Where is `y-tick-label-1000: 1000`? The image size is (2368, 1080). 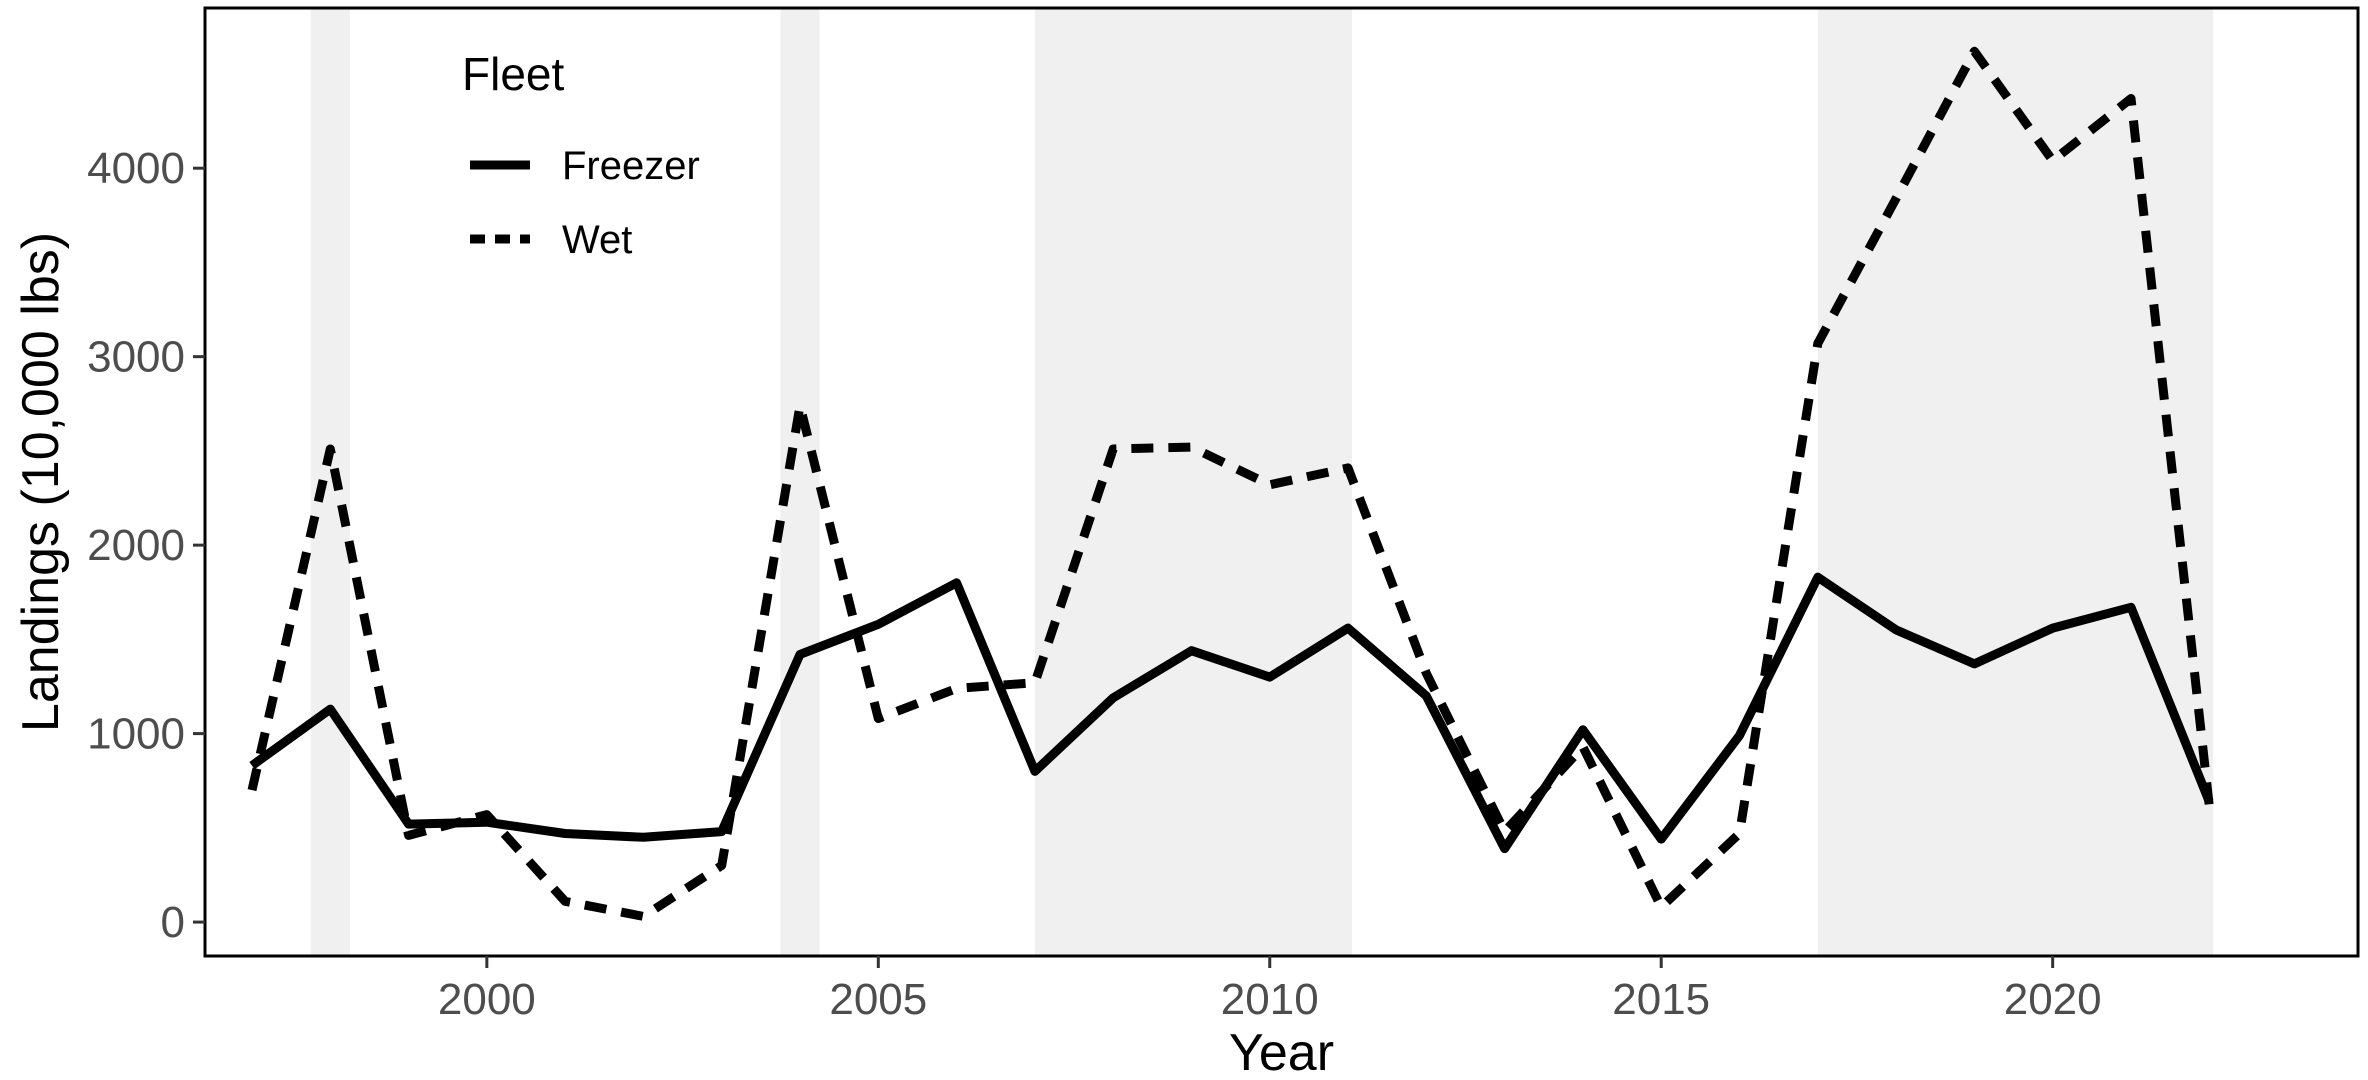 y-tick-label-1000: 1000 is located at coordinates (136, 734).